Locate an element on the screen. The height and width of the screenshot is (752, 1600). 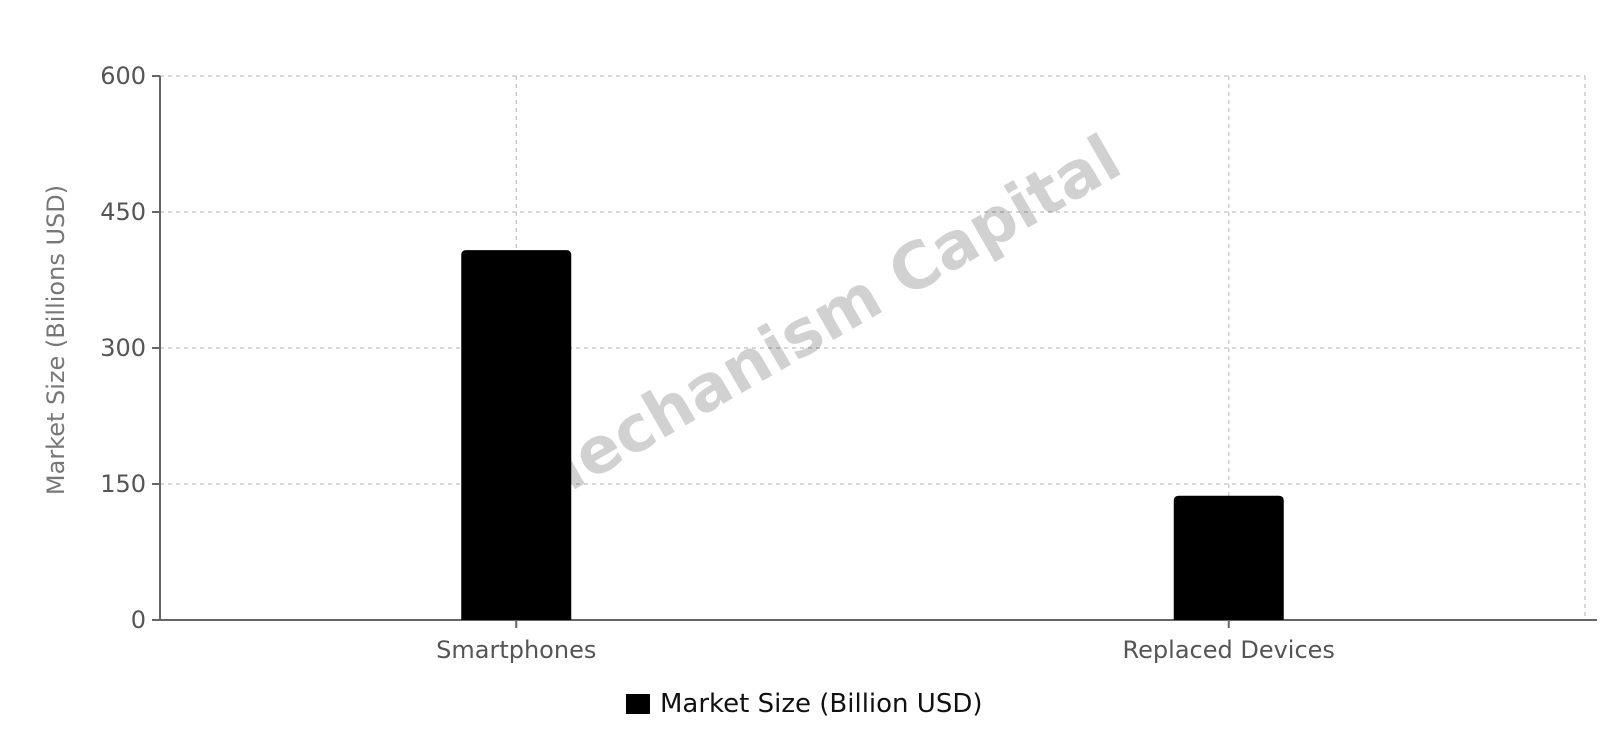
y-tick-label: 150 is located at coordinates (123, 484).